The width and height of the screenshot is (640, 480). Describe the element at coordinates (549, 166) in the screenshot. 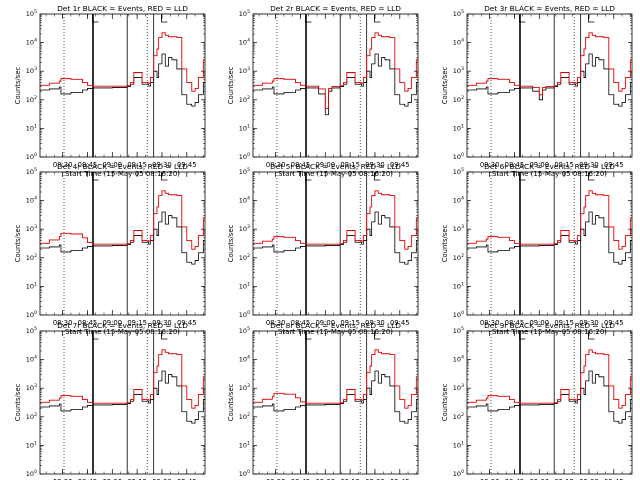

I see `plot-title: Det 6r BLACK = Events, RED = LLD` at that location.